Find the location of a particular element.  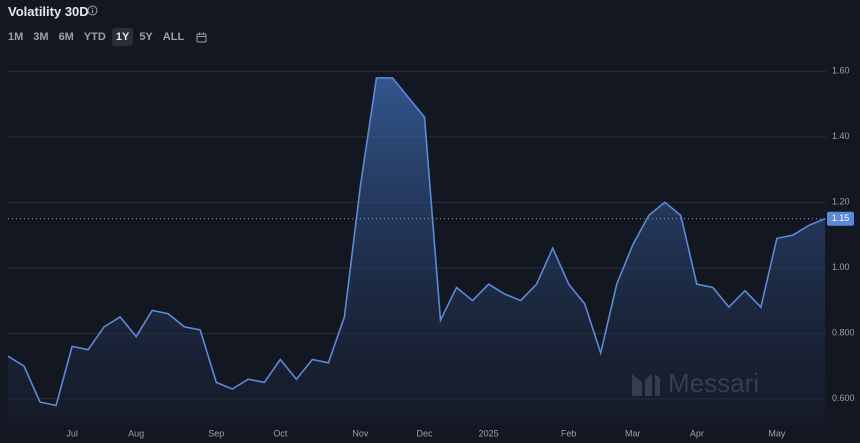

last-value-label: 1.15 is located at coordinates (841, 218).